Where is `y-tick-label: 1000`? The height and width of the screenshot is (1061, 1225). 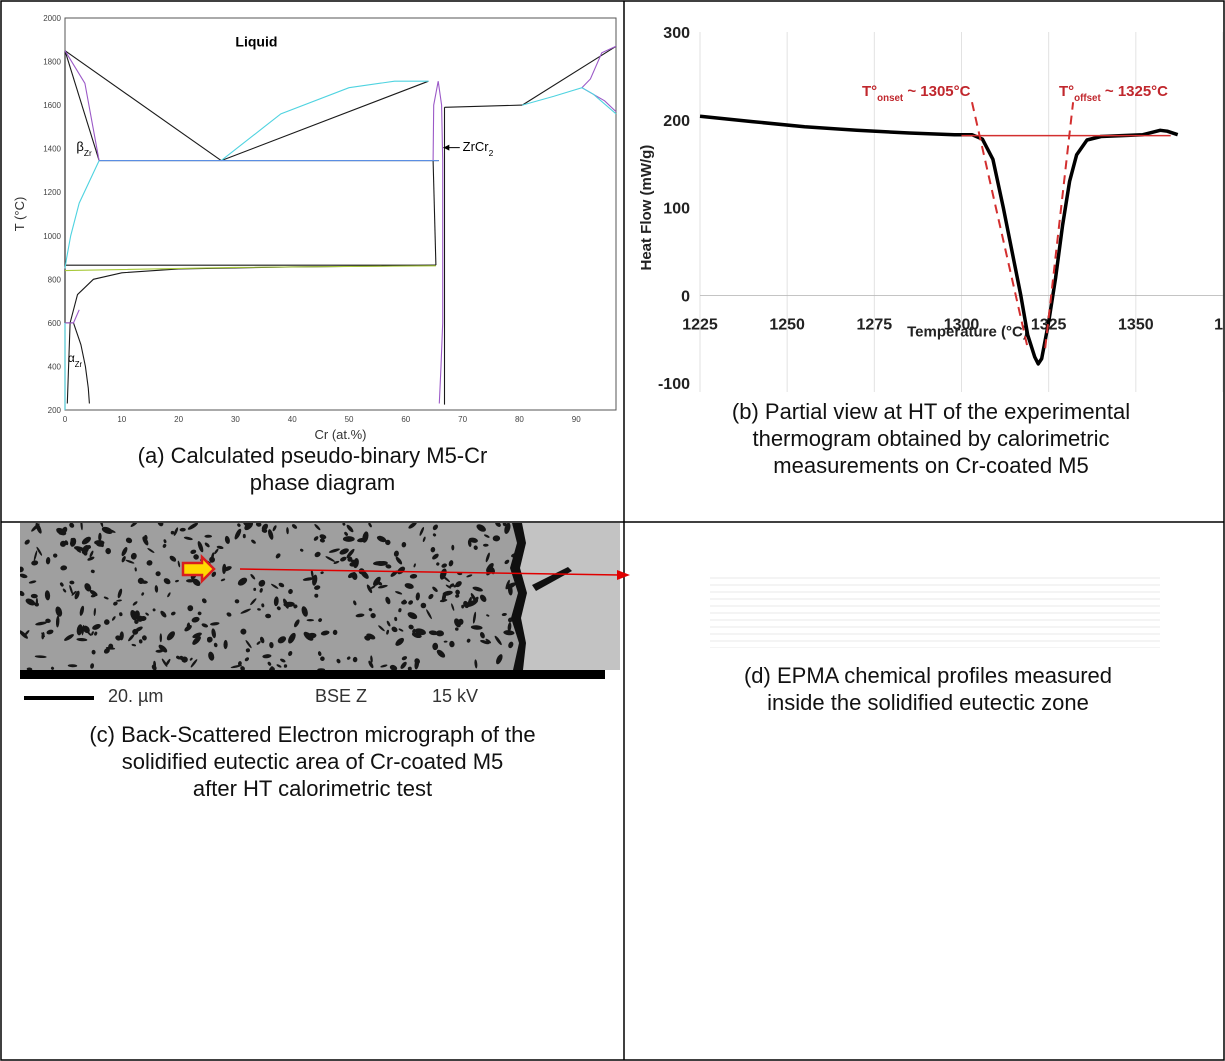 y-tick-label: 1000 is located at coordinates (52, 236).